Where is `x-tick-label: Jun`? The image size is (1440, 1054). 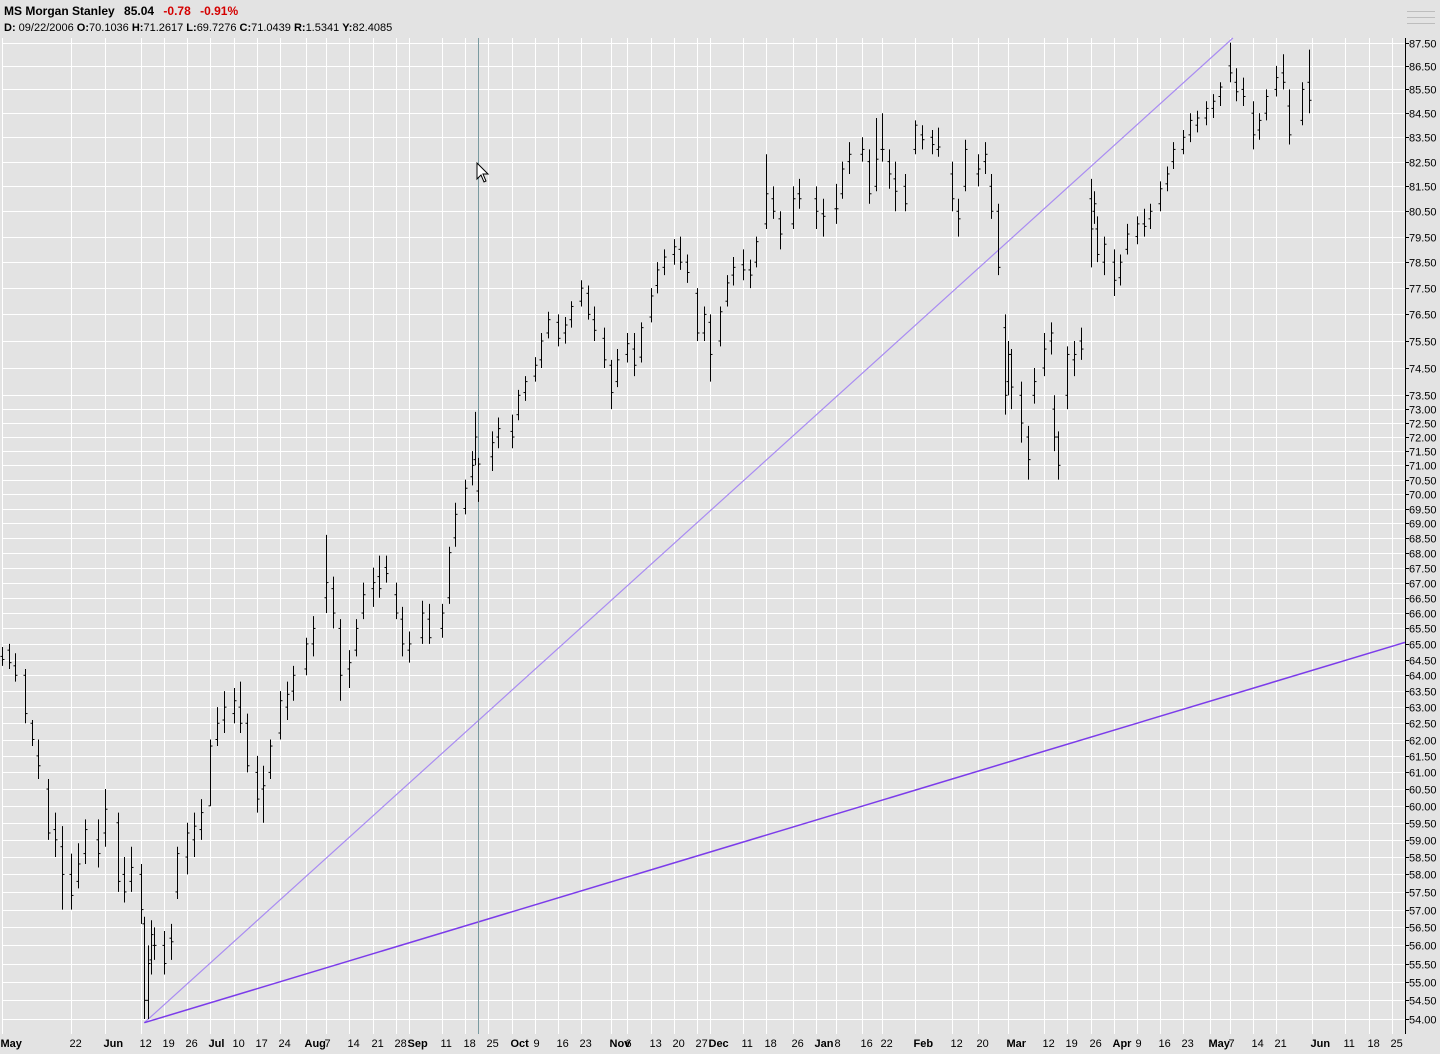
x-tick-label: Jun is located at coordinates (1321, 1044).